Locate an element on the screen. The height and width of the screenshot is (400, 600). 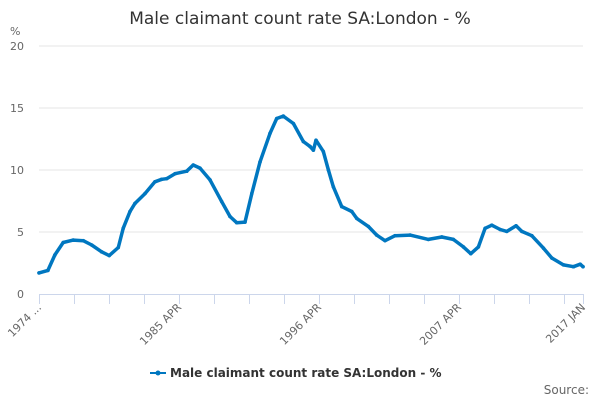
x-tick-label: 2007 APR is located at coordinates (440, 324).